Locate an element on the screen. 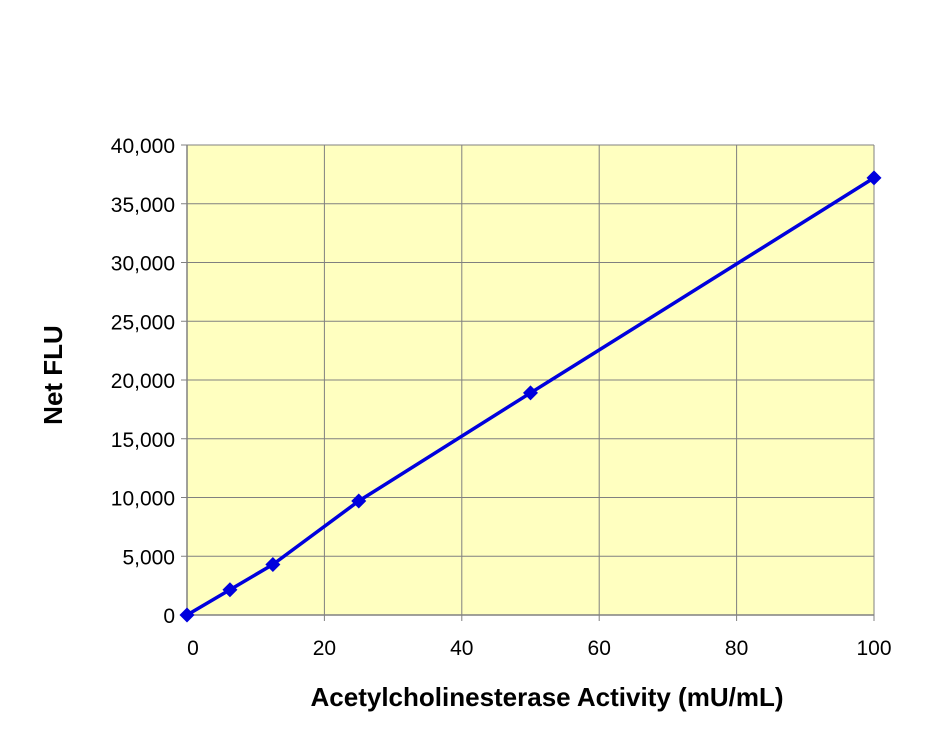 Image resolution: width=926 pixels, height=747 pixels. y-tick-label: 5,000 is located at coordinates (148, 557).